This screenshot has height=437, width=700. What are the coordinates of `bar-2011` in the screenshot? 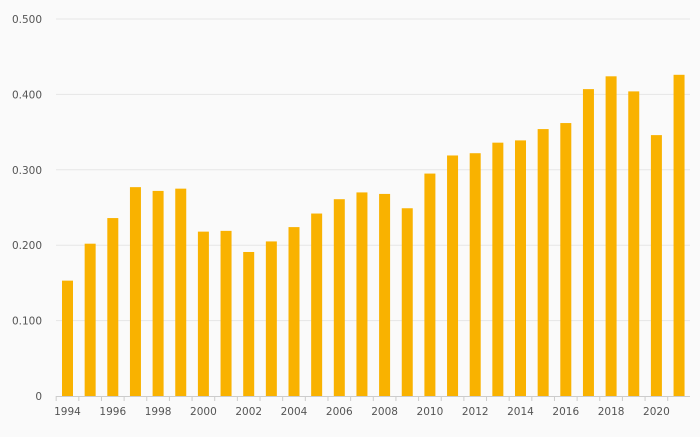 It's located at (453, 275).